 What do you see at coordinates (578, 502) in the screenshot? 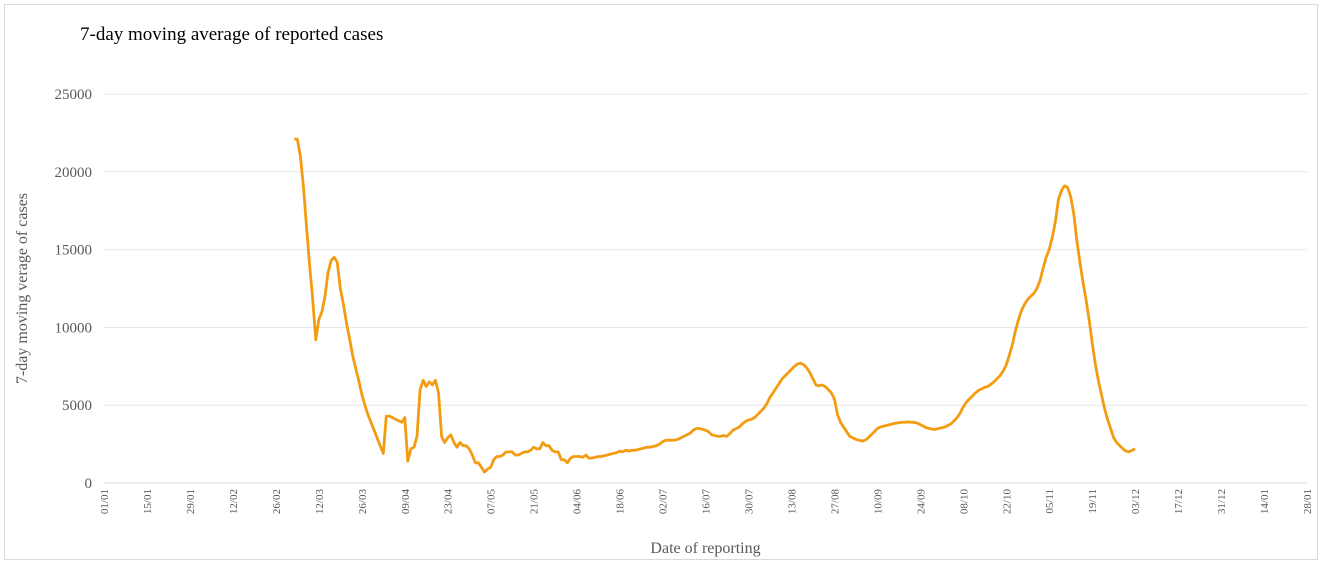
I see `x-tick-label: 04/06` at bounding box center [578, 502].